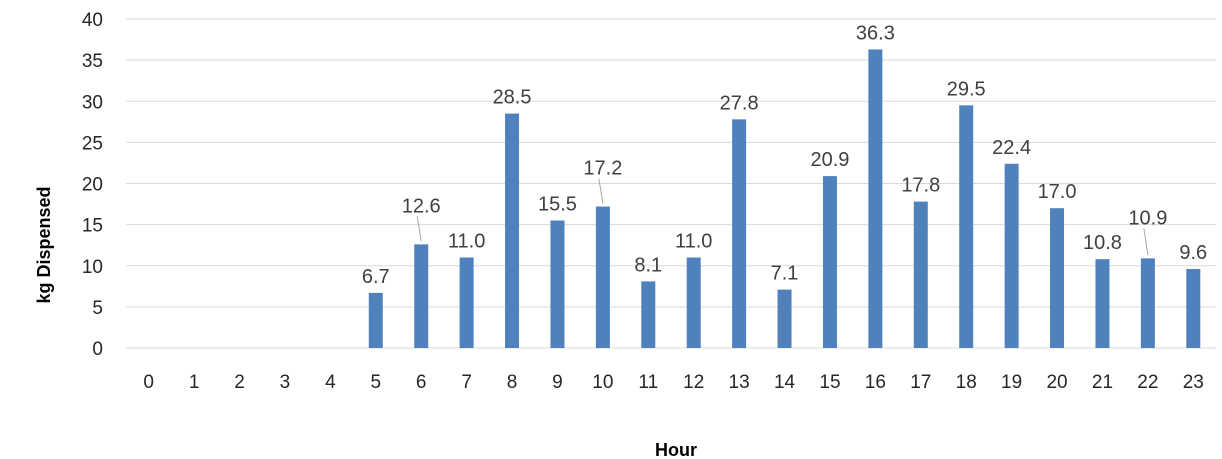  What do you see at coordinates (557, 205) in the screenshot?
I see `data-label: 15.5` at bounding box center [557, 205].